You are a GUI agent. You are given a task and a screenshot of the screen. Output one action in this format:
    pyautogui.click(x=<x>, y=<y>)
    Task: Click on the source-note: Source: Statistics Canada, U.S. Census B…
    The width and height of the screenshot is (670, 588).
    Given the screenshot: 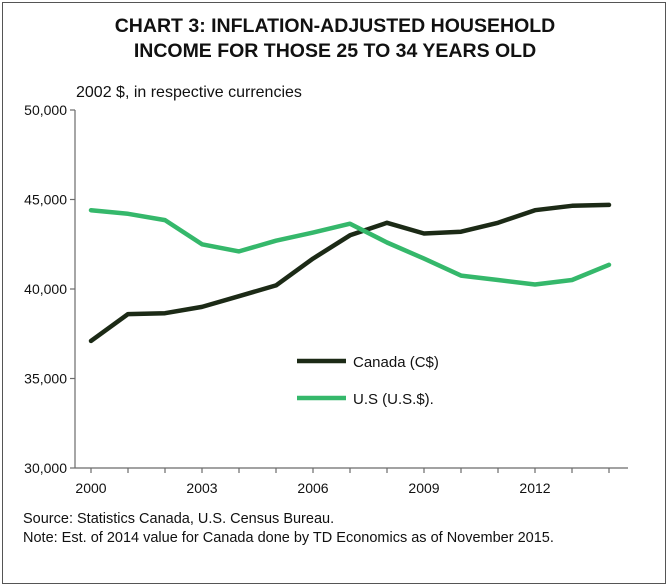 What is the action you would take?
    pyautogui.click(x=179, y=519)
    